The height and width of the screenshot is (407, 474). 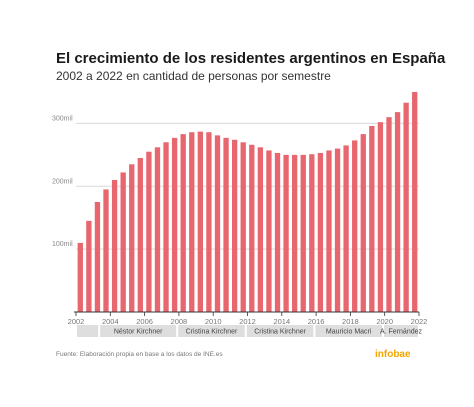 I want to click on x-tick-label: 2020, so click(x=384, y=321).